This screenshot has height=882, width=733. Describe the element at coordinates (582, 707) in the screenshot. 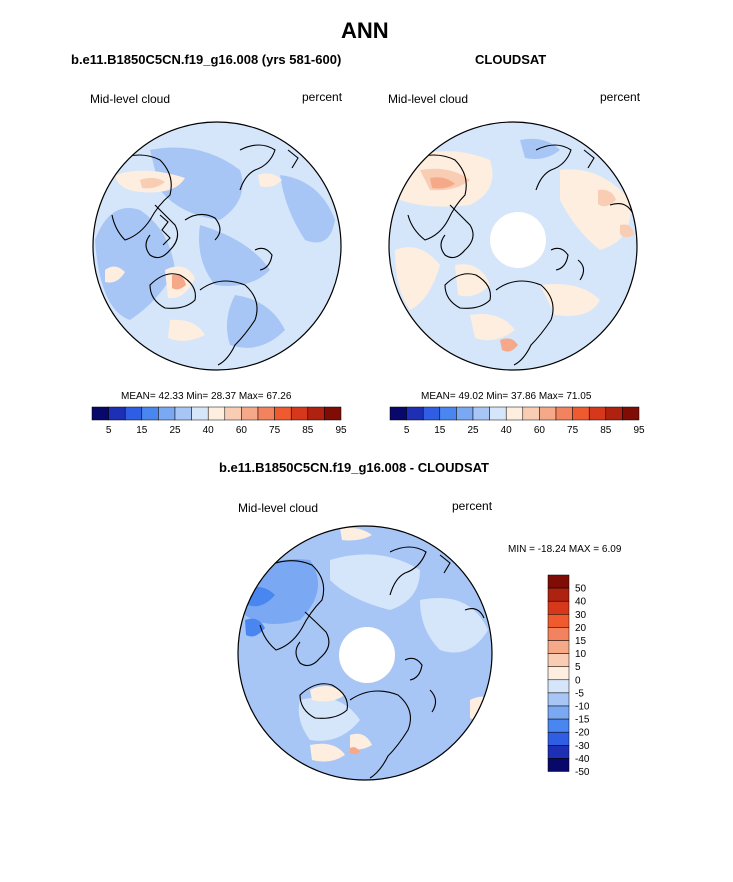

I see `colorbar-tick-label: -10` at that location.